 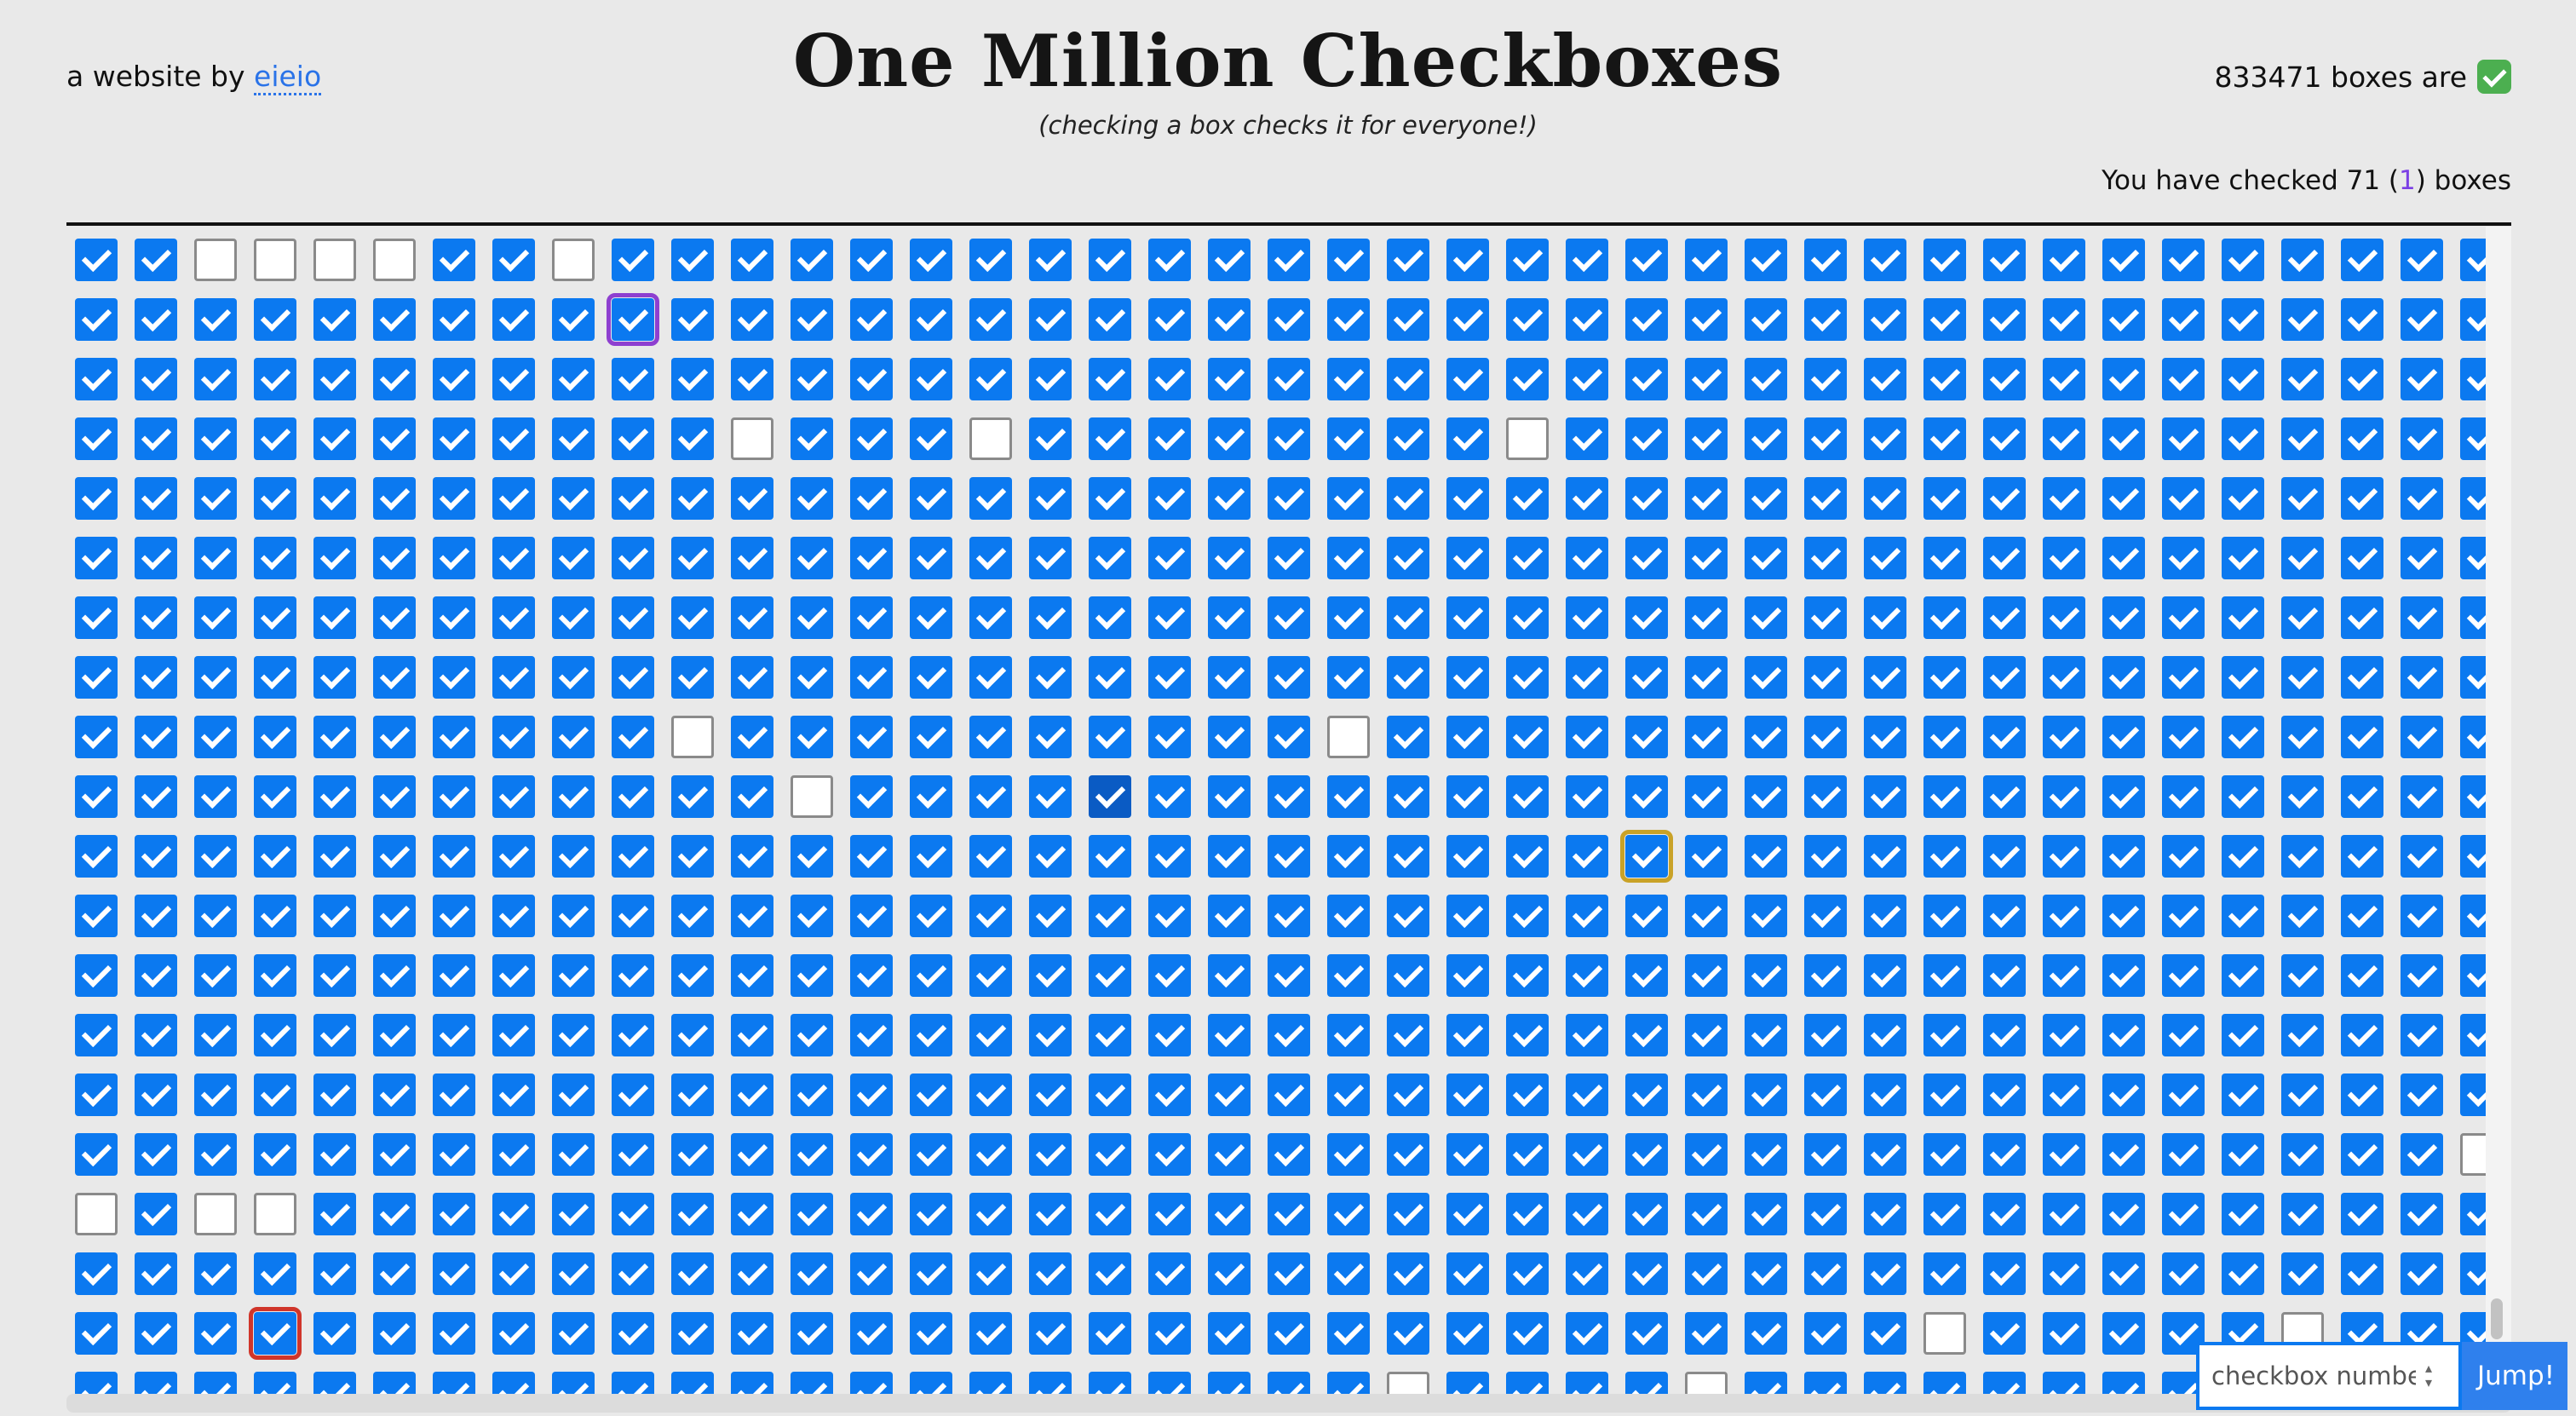 What do you see at coordinates (2498, 810) in the screenshot?
I see `vertical-scrollbar` at bounding box center [2498, 810].